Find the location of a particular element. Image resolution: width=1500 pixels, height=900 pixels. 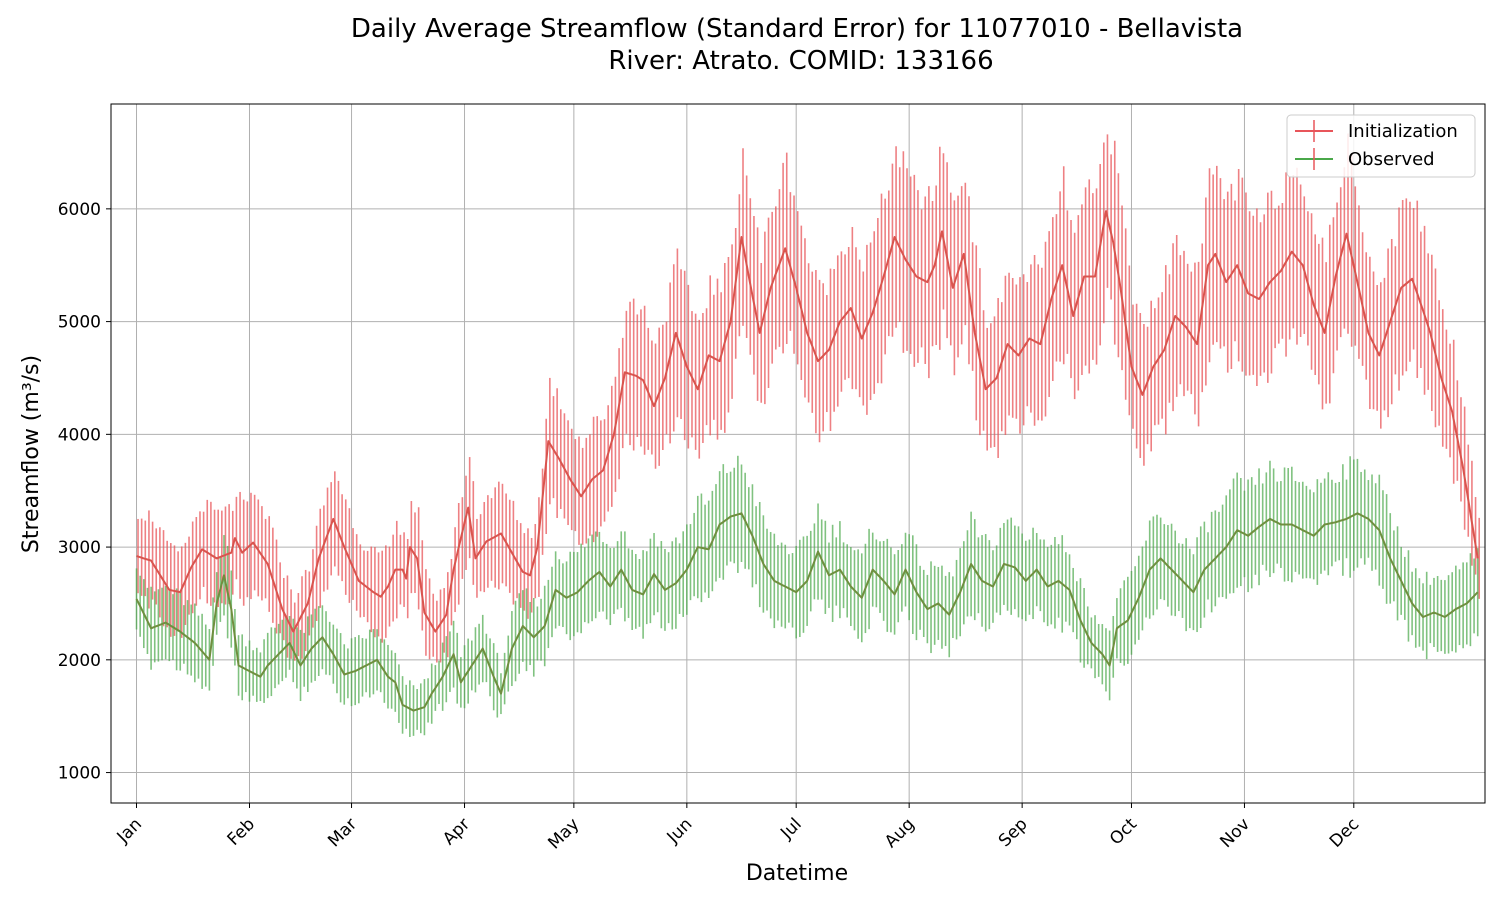

y-tick-label: 2000 is located at coordinates (79, 661).